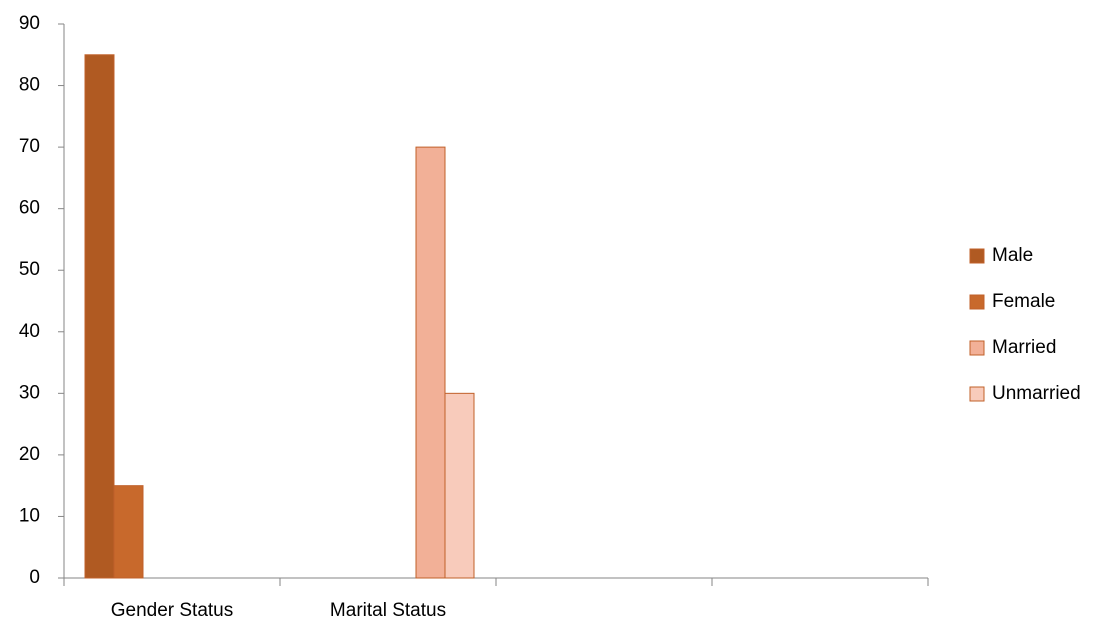 Image resolution: width=1112 pixels, height=633 pixels. Describe the element at coordinates (1023, 301) in the screenshot. I see `legend-label: Female` at that location.